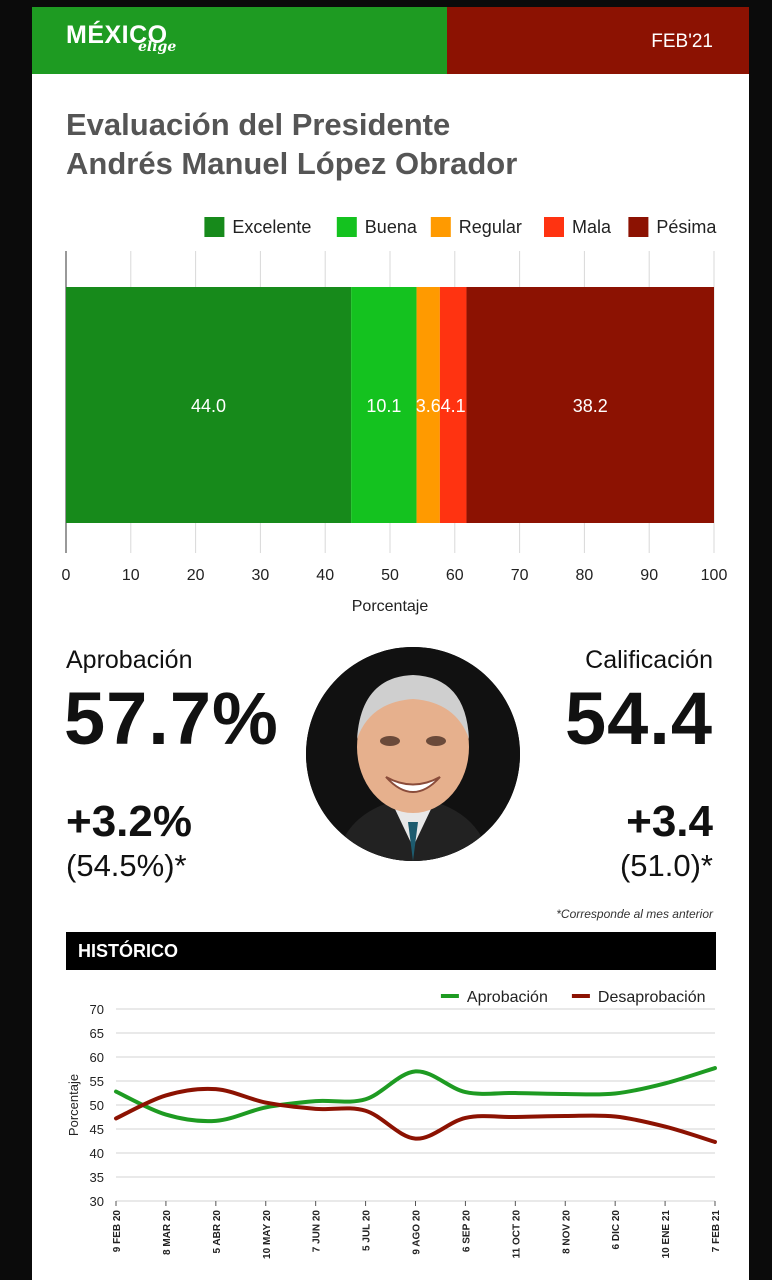 This screenshot has width=772, height=1280. I want to click on score-value: 54.4, so click(638, 718).